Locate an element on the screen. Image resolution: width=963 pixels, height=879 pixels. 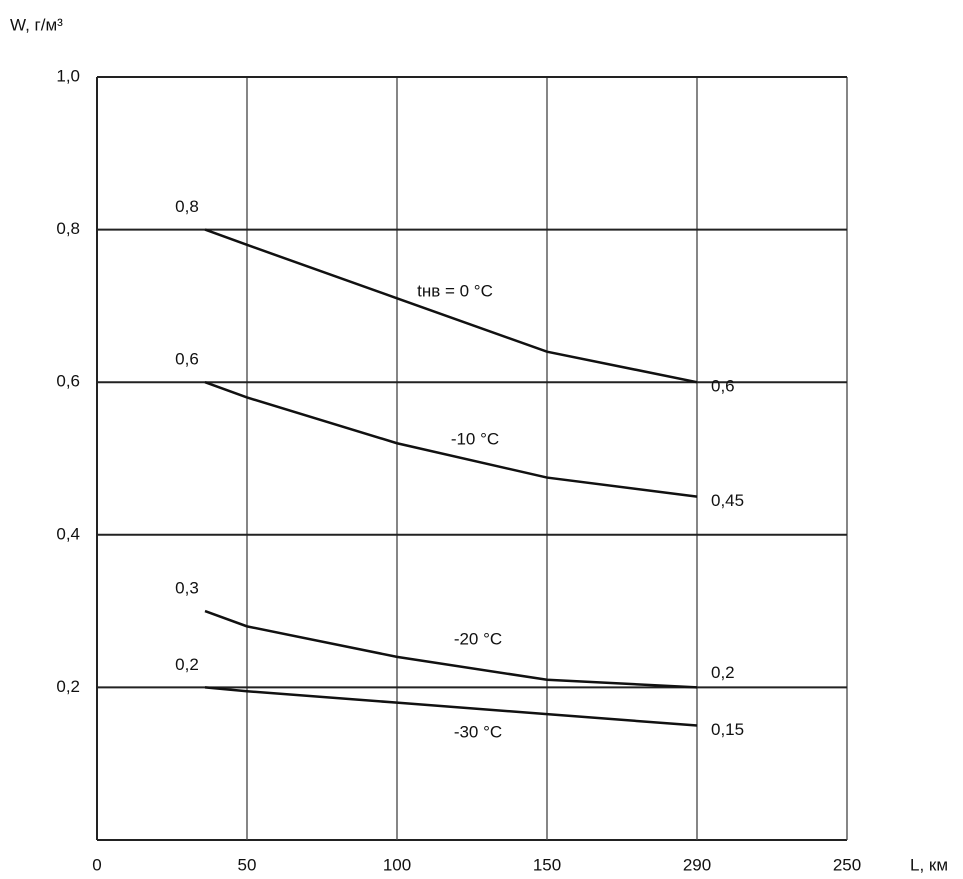
y-tick-label: 0,6 is located at coordinates (68, 381).